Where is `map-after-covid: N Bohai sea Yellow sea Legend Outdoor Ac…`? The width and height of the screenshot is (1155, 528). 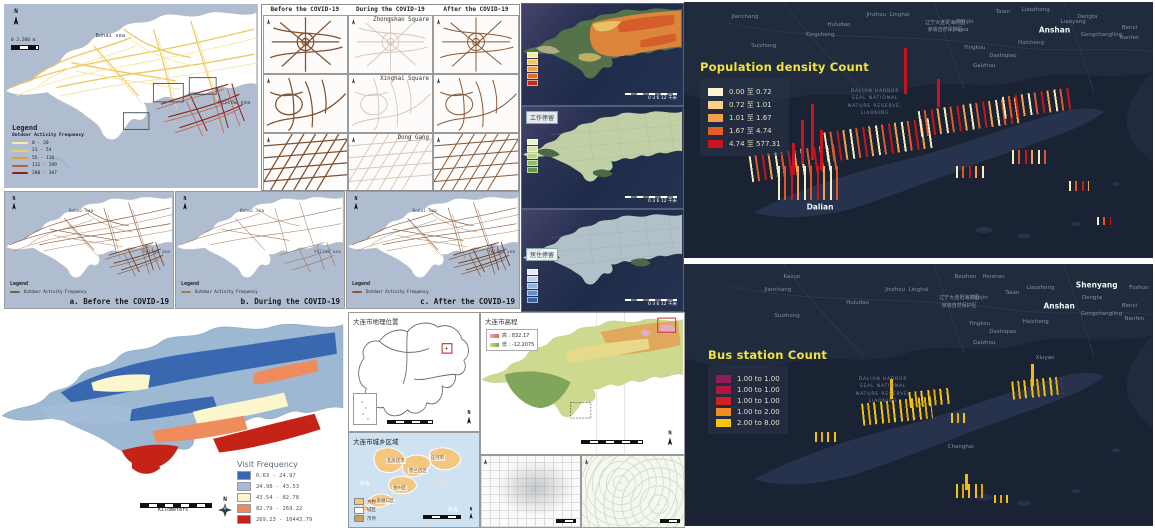 map-after-covid: N Bohai sea Yellow sea Legend Outdoor Ac… is located at coordinates (433, 250).